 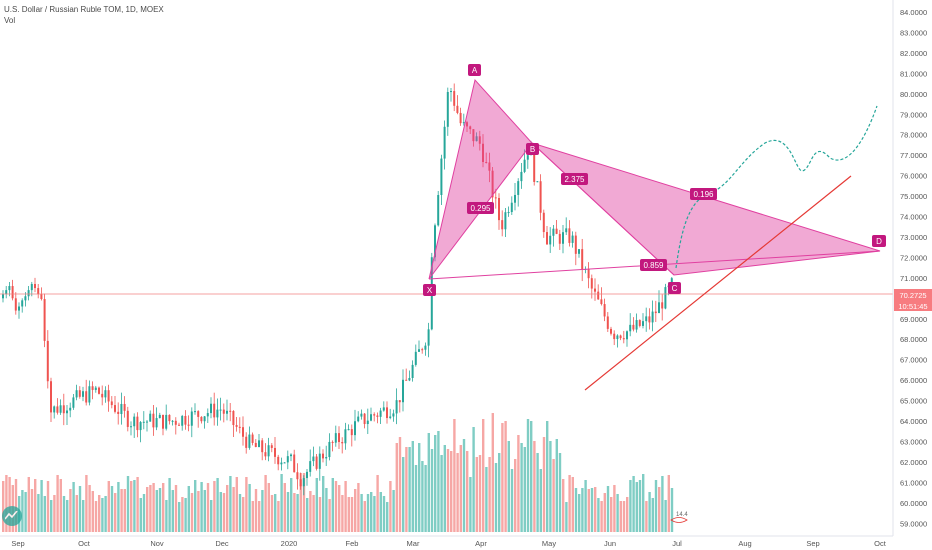 I want to click on ratio-label-bcd: 0.196, so click(x=703, y=194).